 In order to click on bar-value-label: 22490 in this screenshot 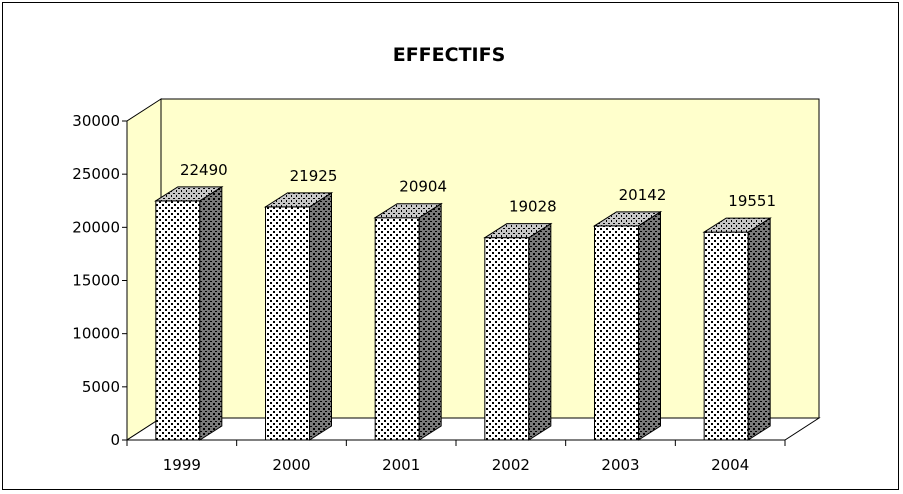, I will do `click(204, 170)`.